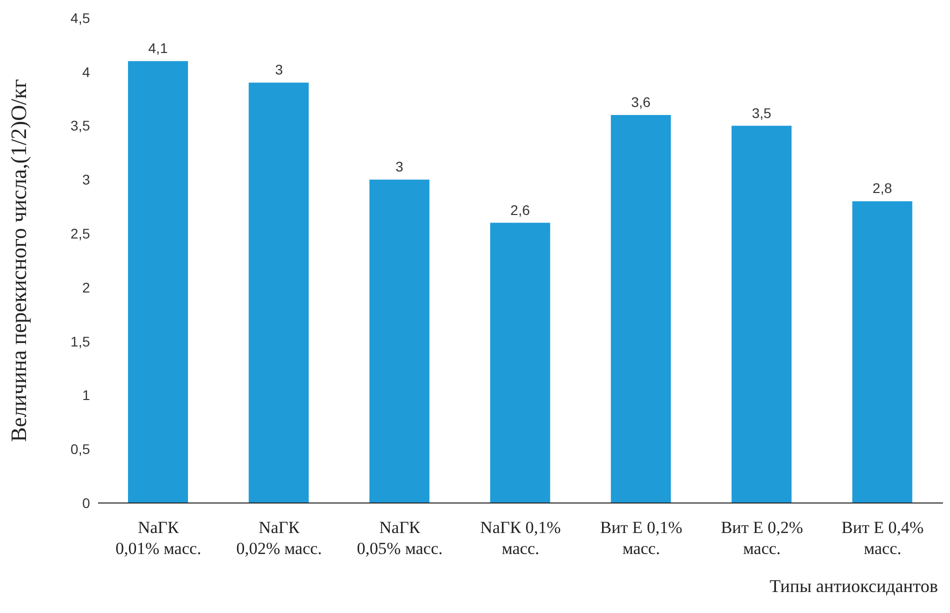 The width and height of the screenshot is (950, 613). I want to click on data-label: 3,6, so click(641, 102).